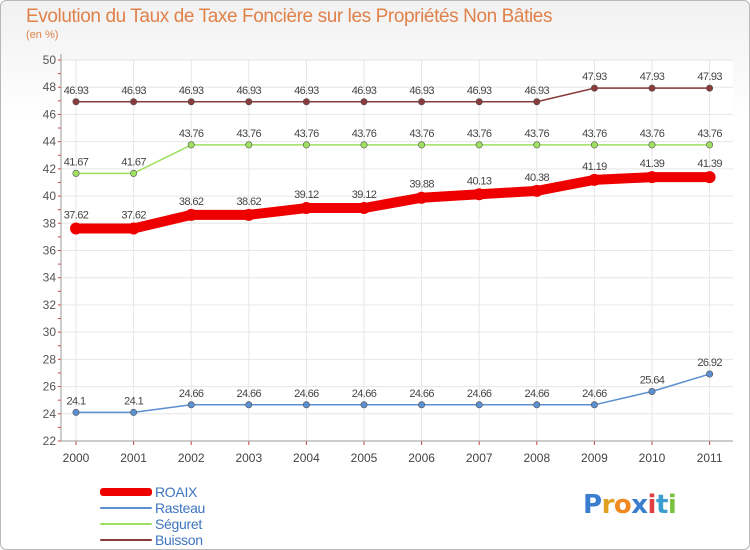 This screenshot has height=550, width=750. What do you see at coordinates (710, 458) in the screenshot?
I see `x-tick-label: 2011` at bounding box center [710, 458].